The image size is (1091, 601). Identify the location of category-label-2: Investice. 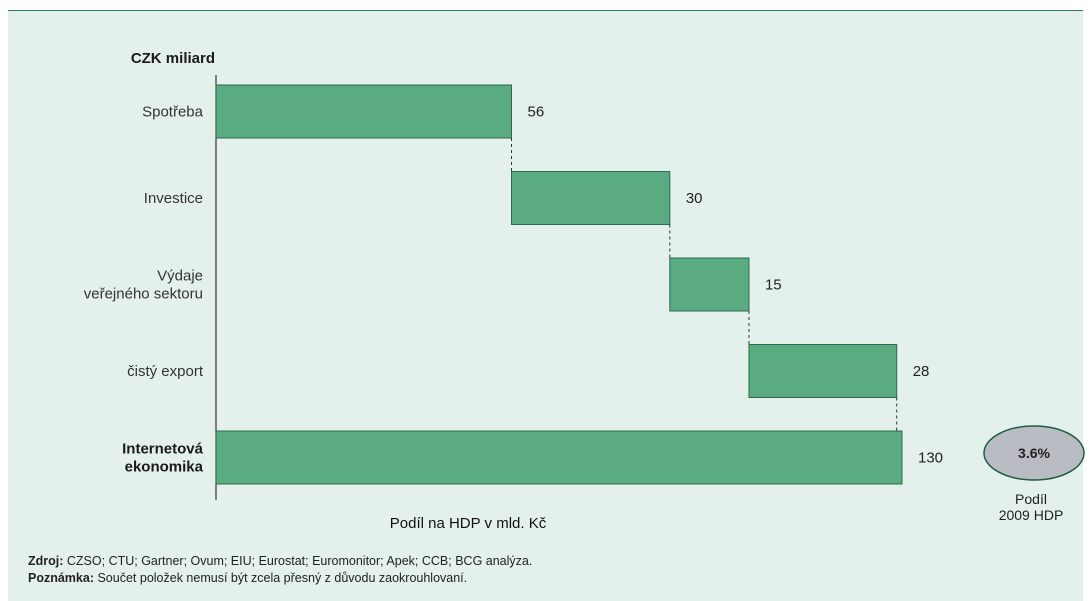
(173, 198).